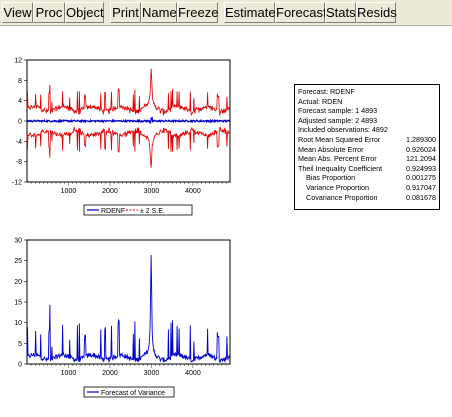  What do you see at coordinates (18, 61) in the screenshot?
I see `y-tick-label: 12` at bounding box center [18, 61].